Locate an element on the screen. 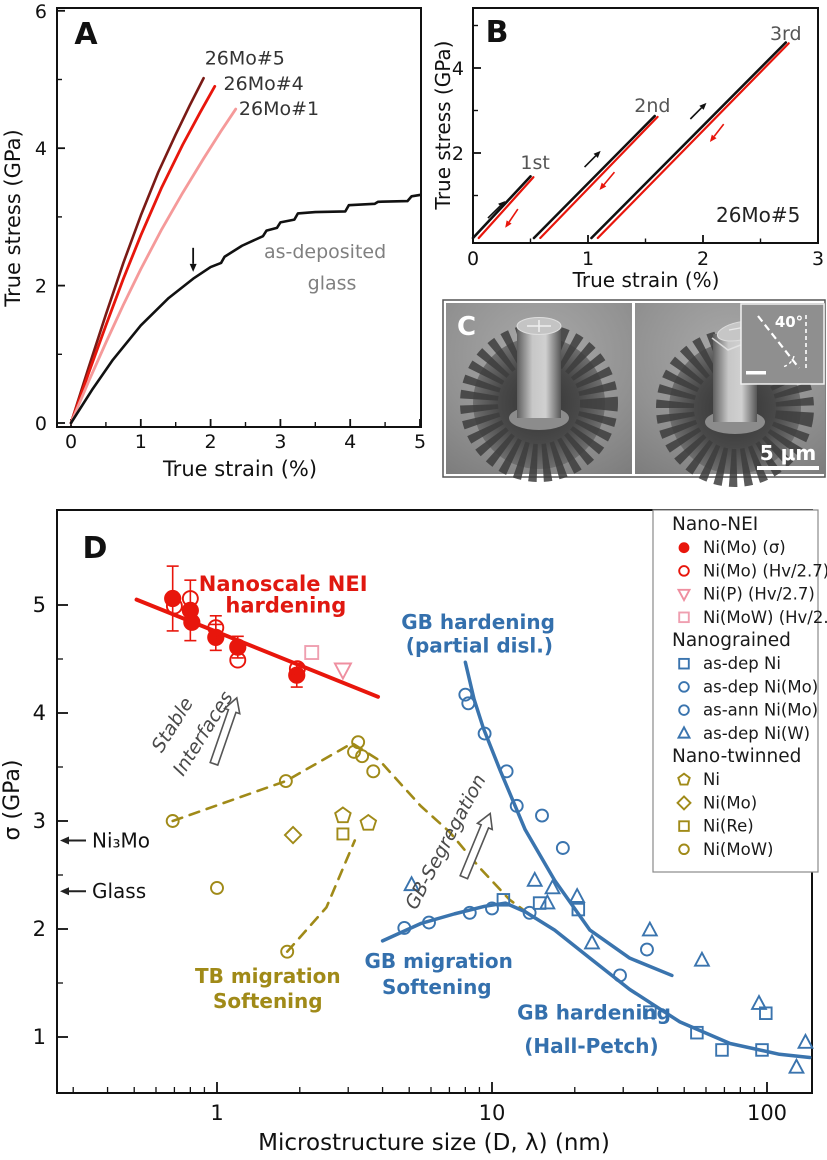 Image resolution: width=827 pixels, height=1160 pixels. panel-label-a: A is located at coordinates (86, 34).